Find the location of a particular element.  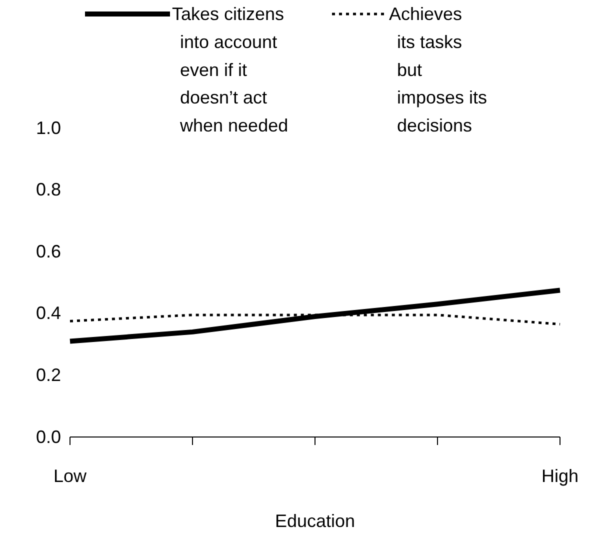

y-tick-label: 1.0 is located at coordinates (48, 128).